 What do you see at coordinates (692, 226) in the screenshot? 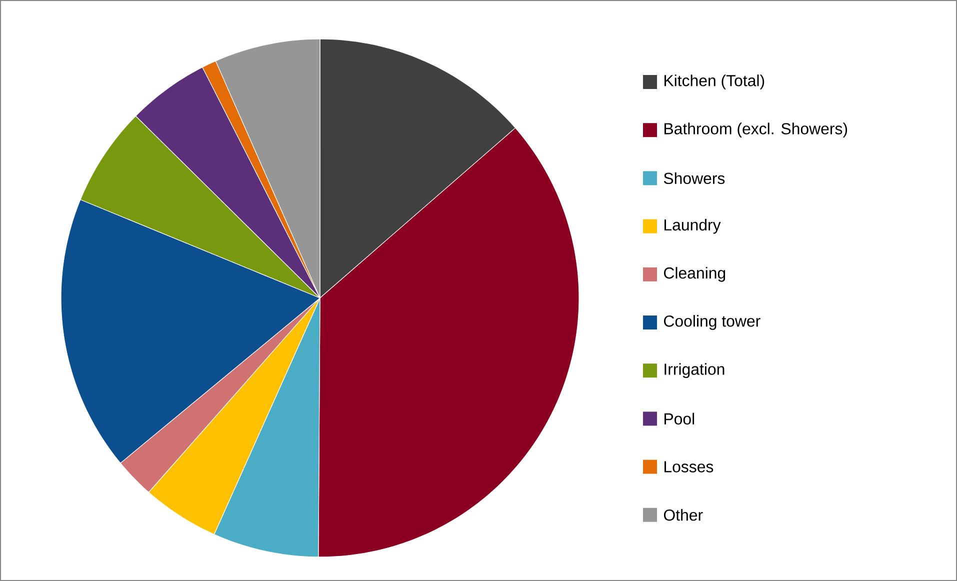
I see `legend-label: Laundry` at bounding box center [692, 226].